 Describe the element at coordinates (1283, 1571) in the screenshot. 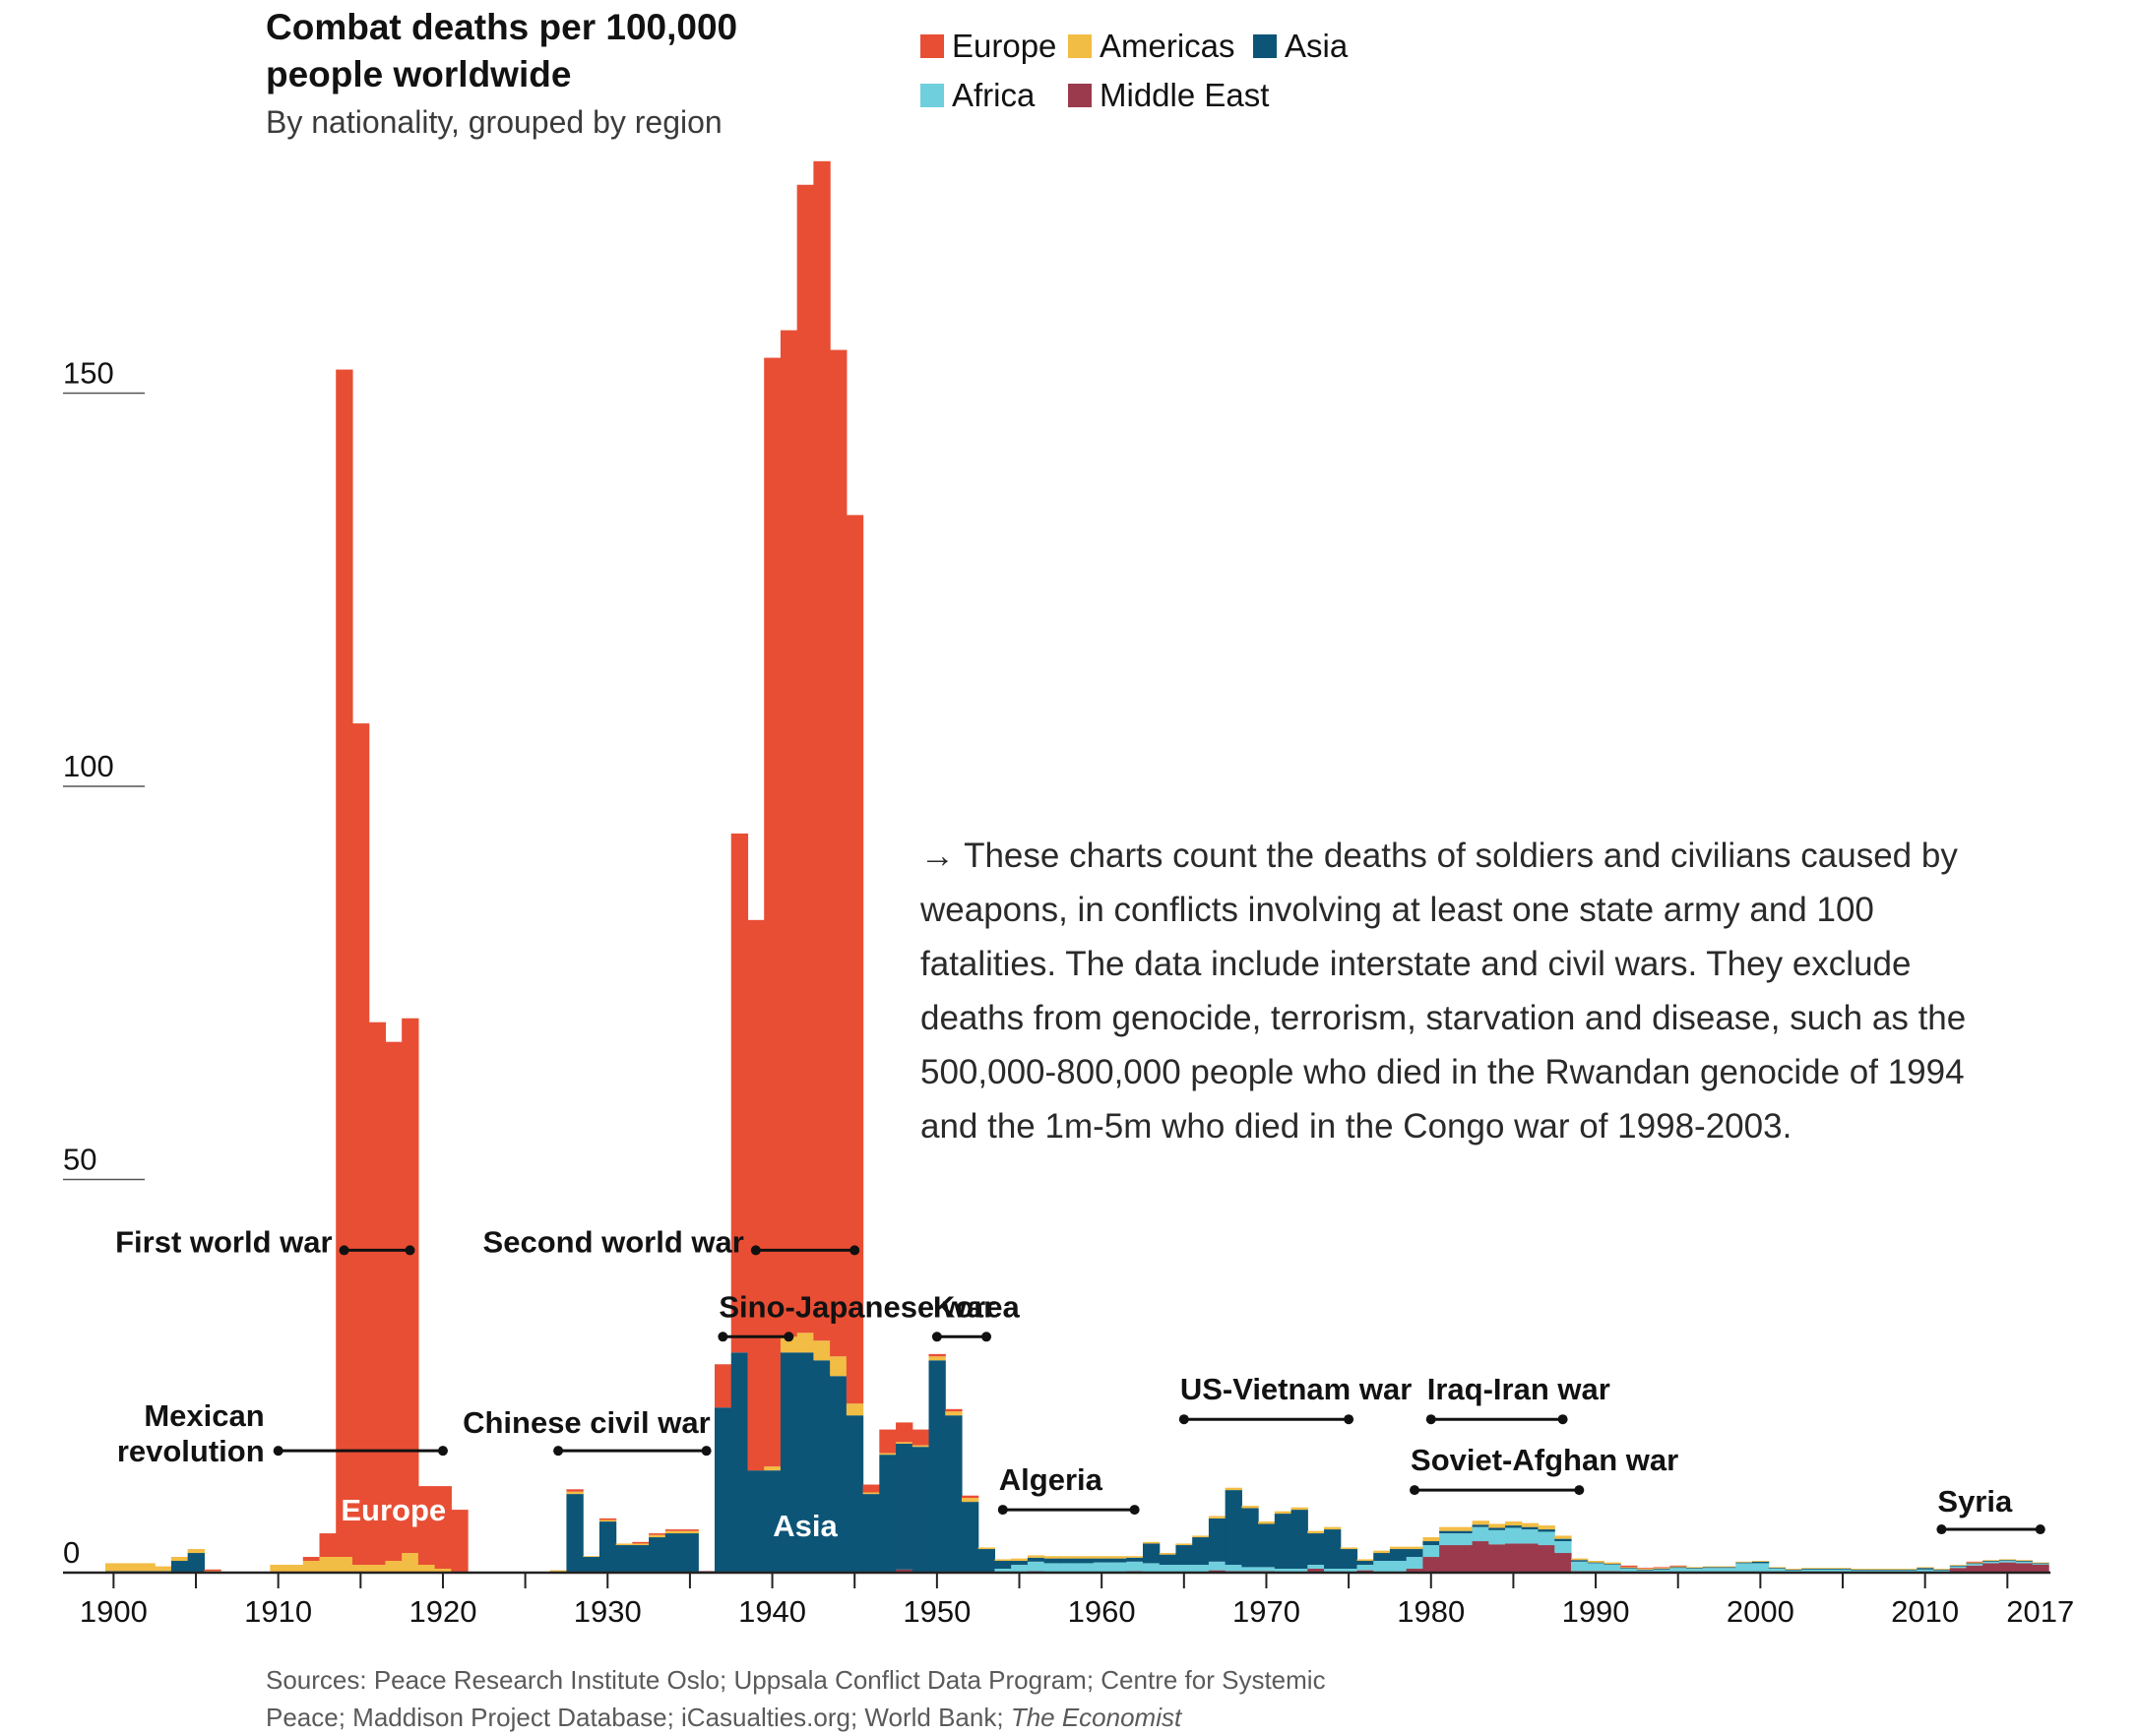

I see `bar-africa-1971` at that location.